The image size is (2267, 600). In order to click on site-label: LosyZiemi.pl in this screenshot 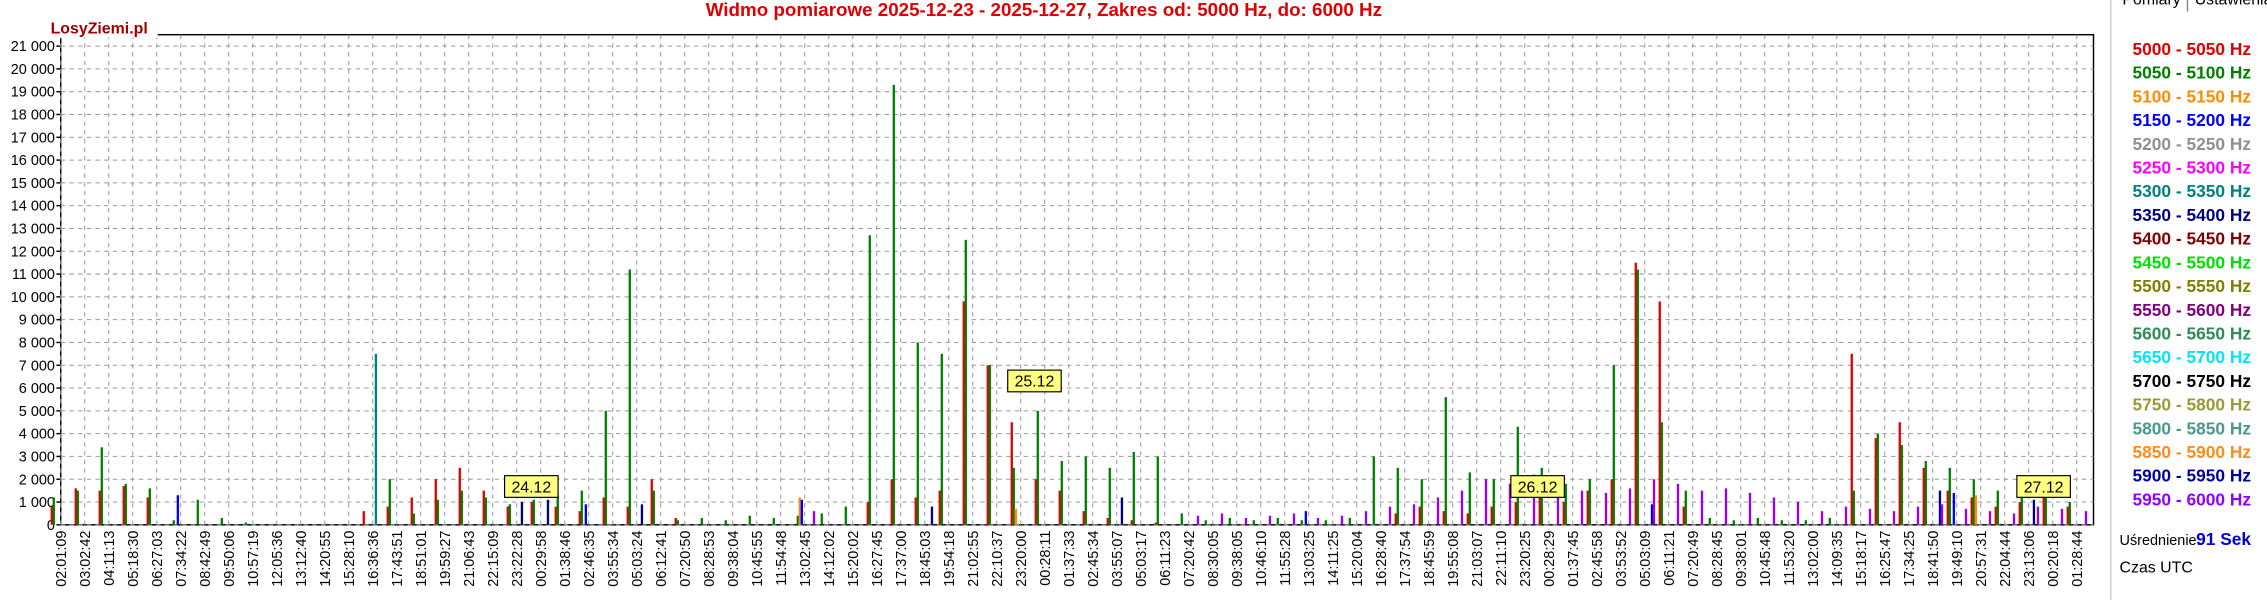, I will do `click(99, 28)`.